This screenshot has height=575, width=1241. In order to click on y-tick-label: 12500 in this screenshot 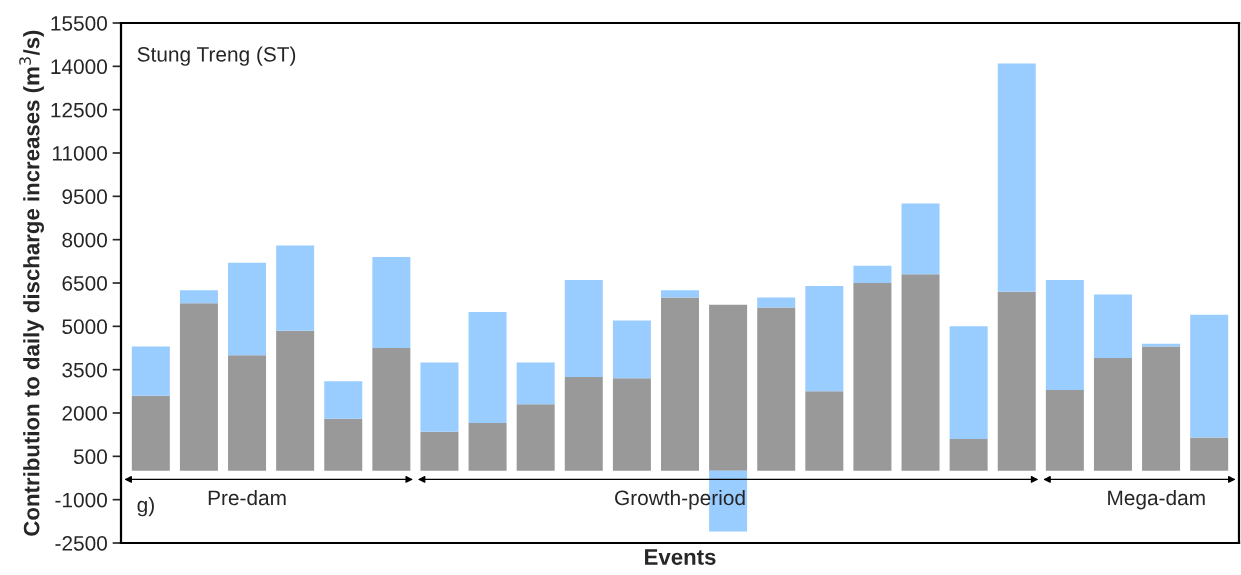, I will do `click(79, 110)`.